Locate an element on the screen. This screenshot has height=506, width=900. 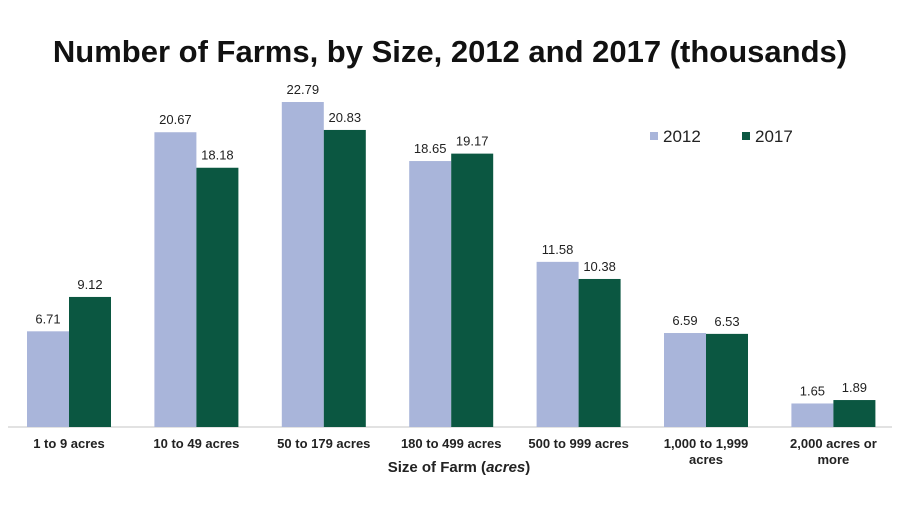
data-label-2012-5: 6.59 is located at coordinates (684, 320).